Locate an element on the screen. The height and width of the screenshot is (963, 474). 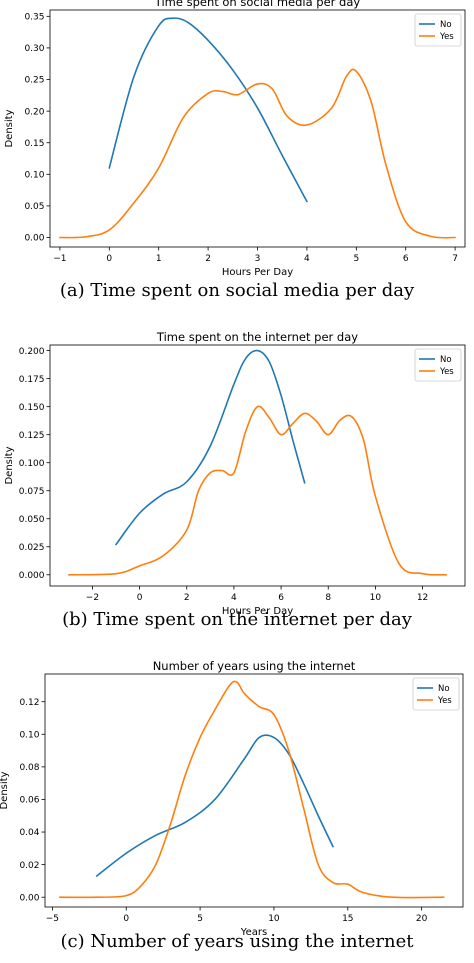
y-tick-label: 0.15 is located at coordinates (34, 144).